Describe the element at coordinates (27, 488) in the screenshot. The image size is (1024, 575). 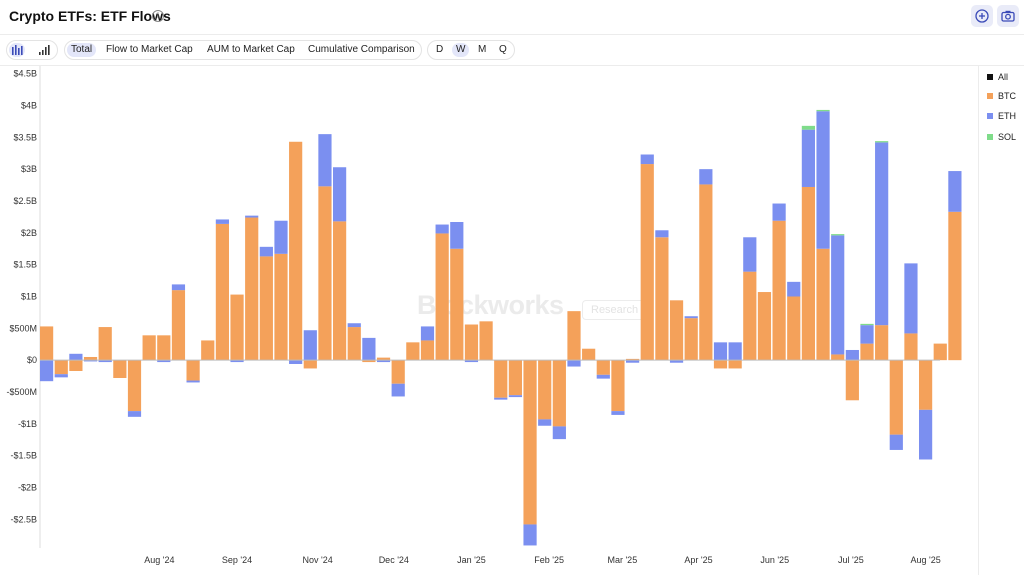
I see `y-tick-label: -$2B` at that location.